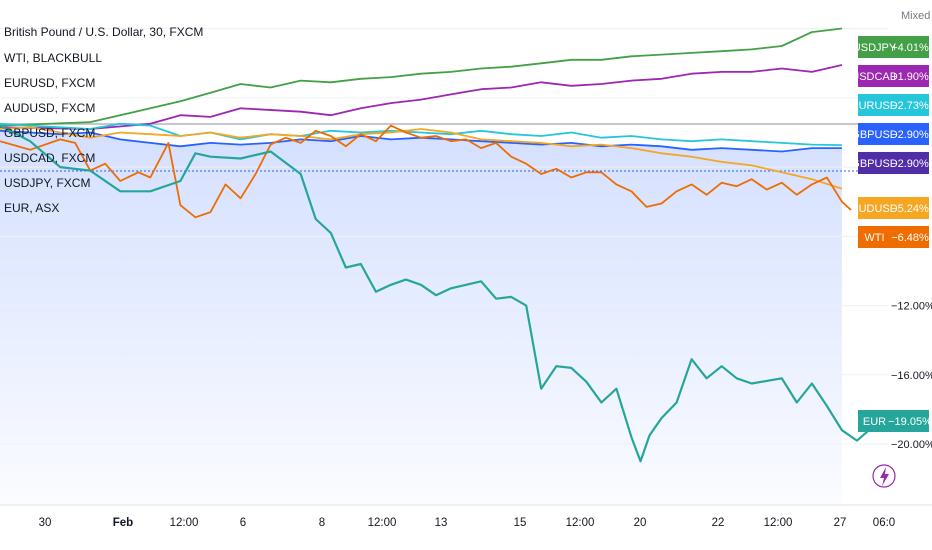 The width and height of the screenshot is (932, 550). I want to click on x-tick-label: 8, so click(322, 523).